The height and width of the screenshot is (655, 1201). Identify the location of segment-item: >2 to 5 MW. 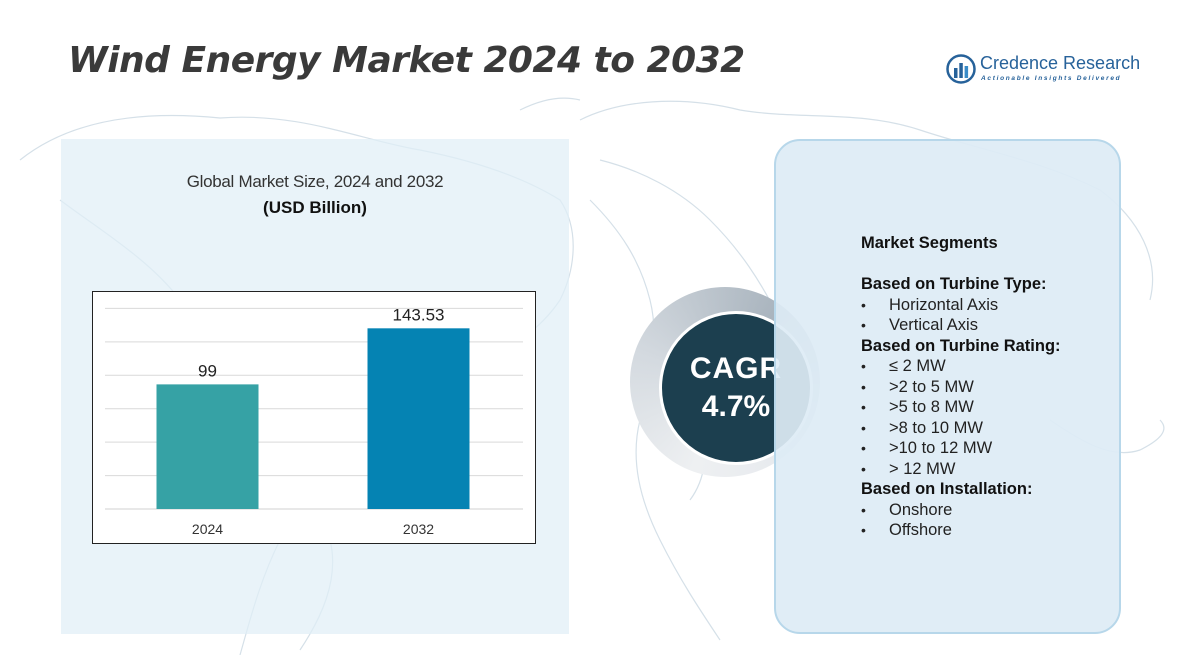
(988, 387).